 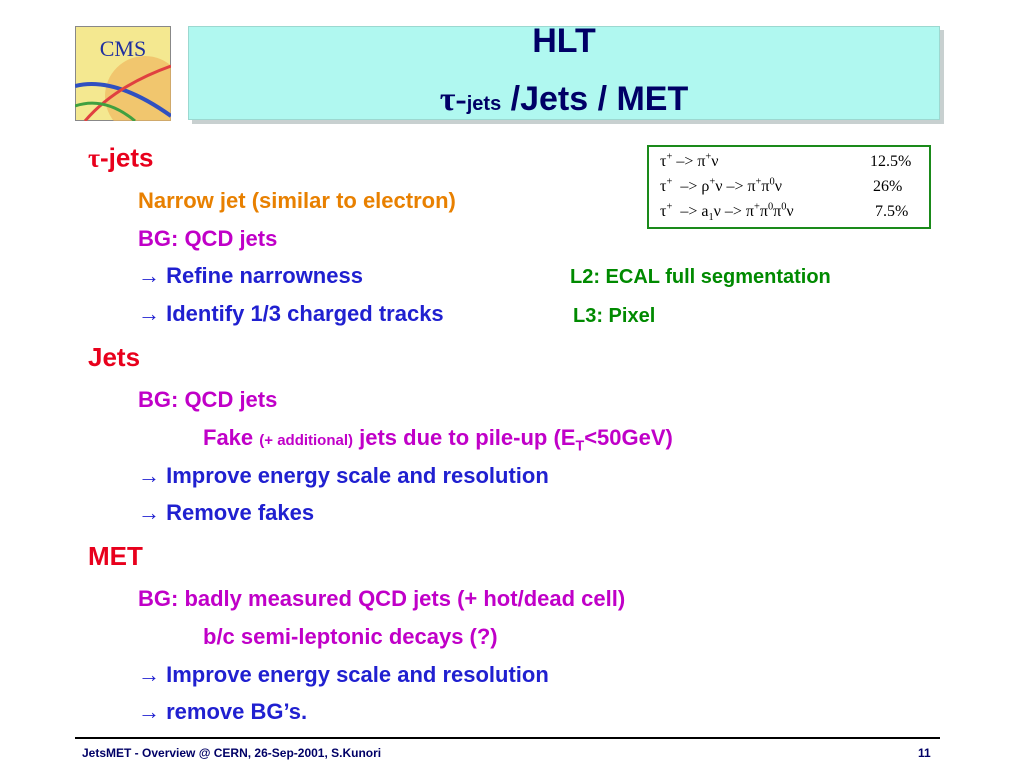 I want to click on line: Narrow jet (similar to electron), so click(x=297, y=200).